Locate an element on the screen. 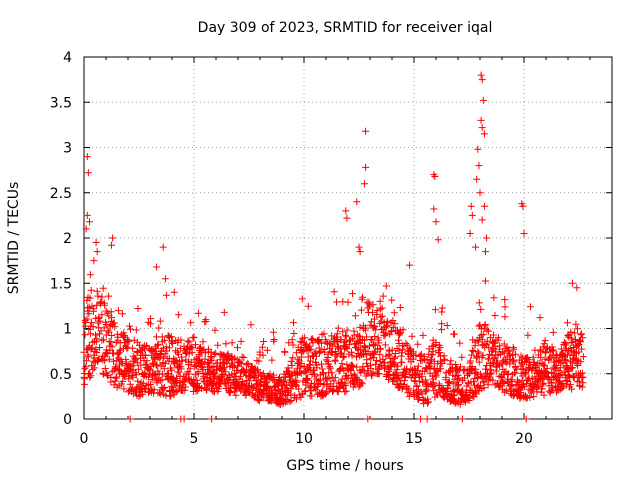 The height and width of the screenshot is (480, 640). x-tick-label: 10 is located at coordinates (304, 439).